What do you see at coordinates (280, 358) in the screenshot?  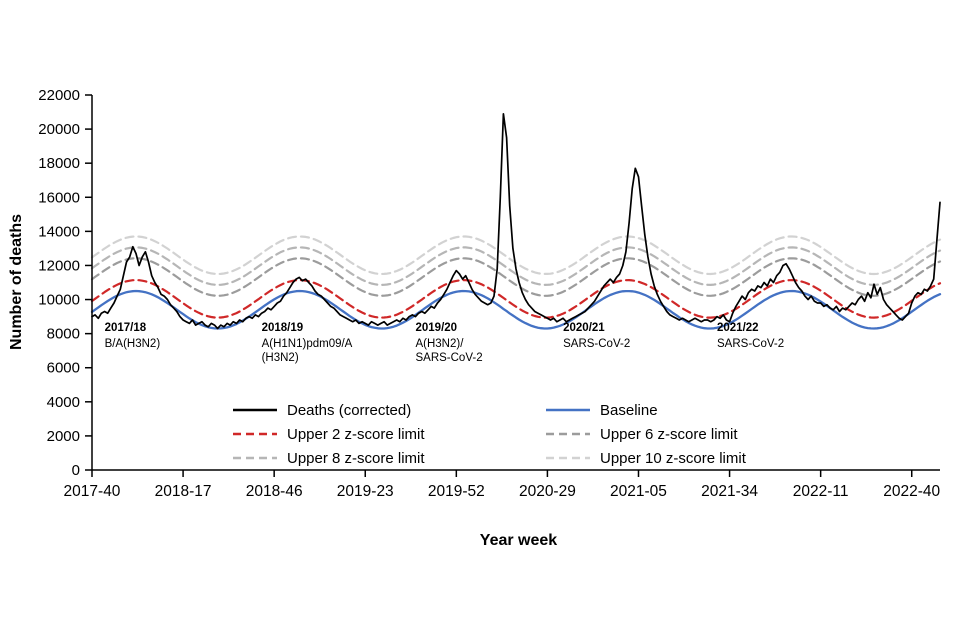 I see `annotation-subtype: (H3N2)` at bounding box center [280, 358].